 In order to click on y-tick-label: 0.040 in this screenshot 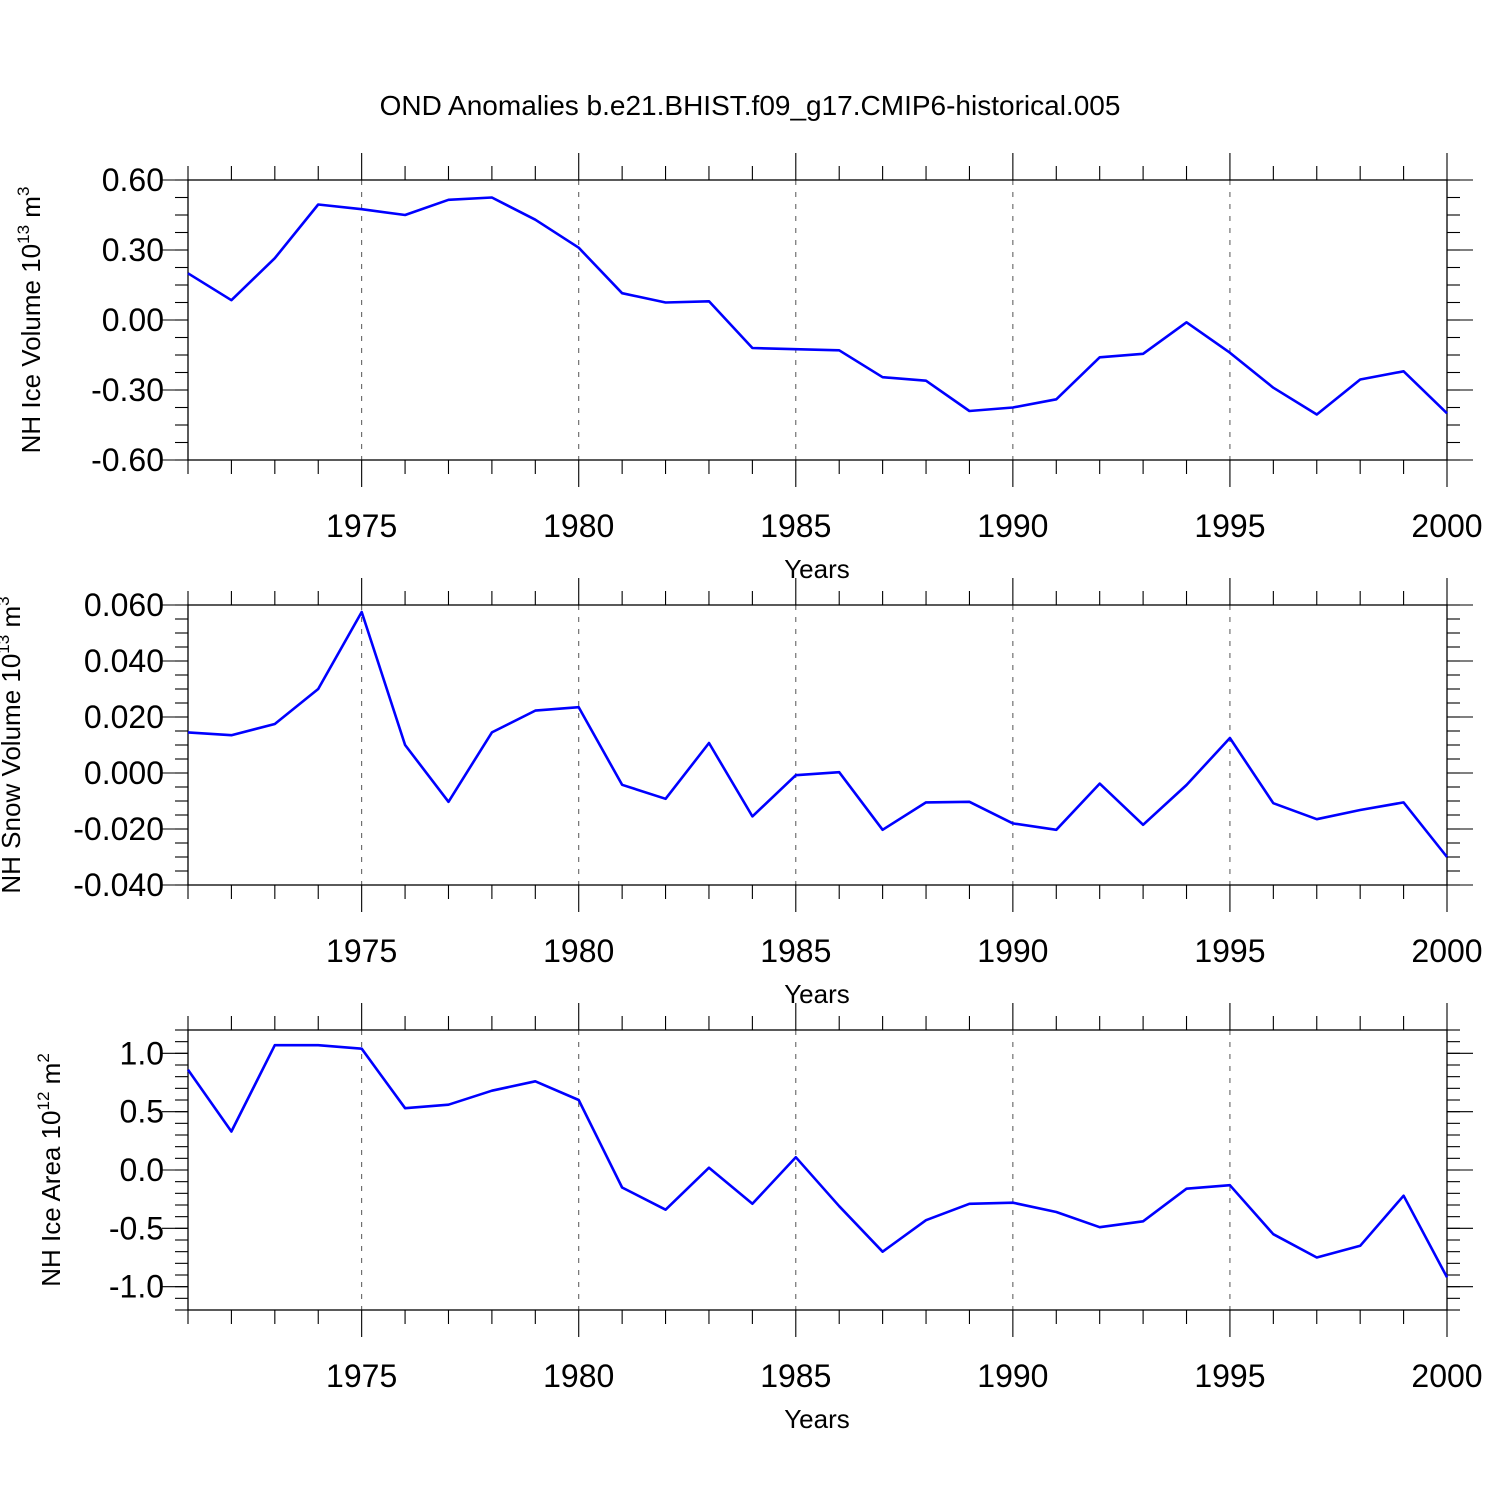, I will do `click(124, 661)`.